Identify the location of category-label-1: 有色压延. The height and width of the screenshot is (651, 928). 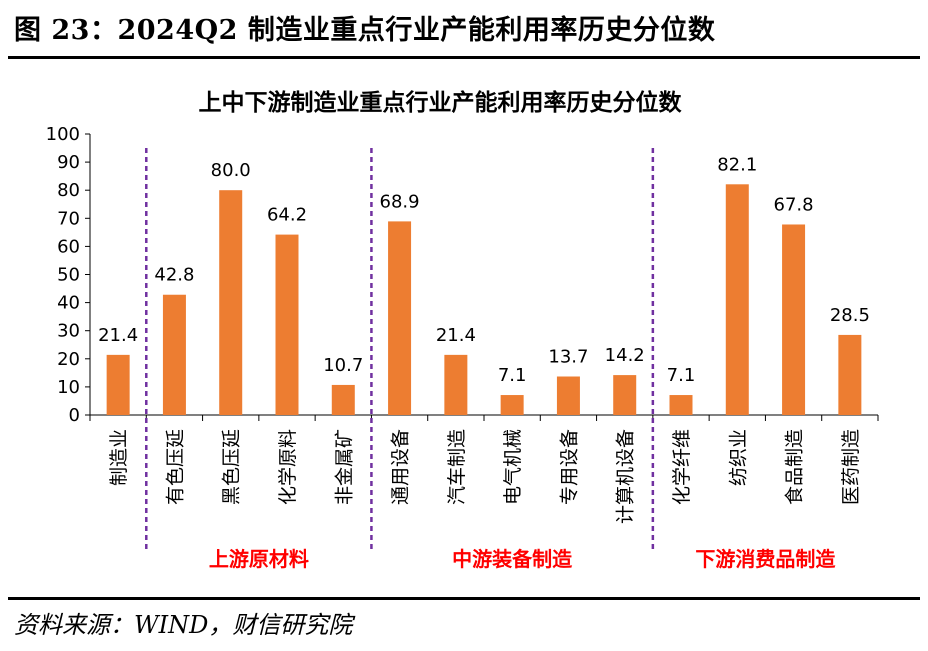
(175, 467).